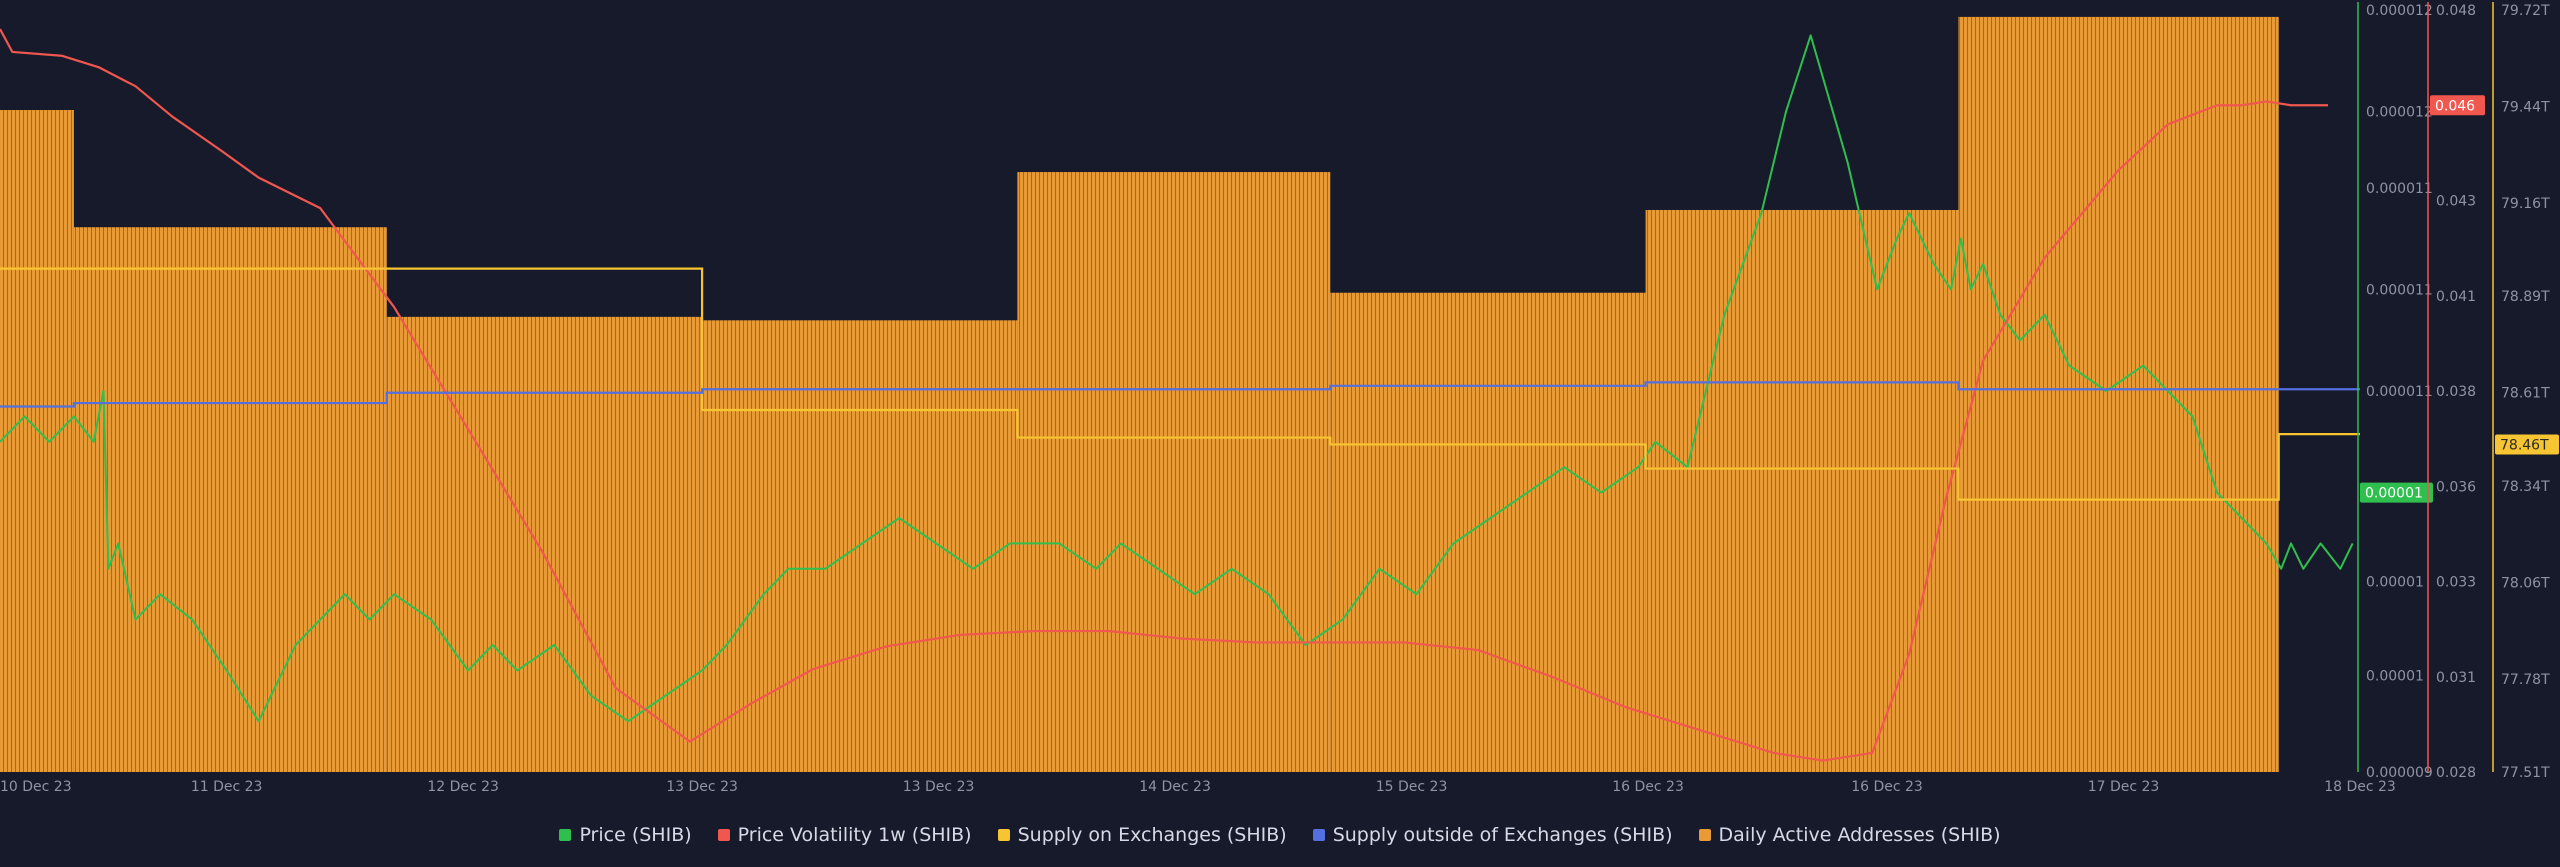  Describe the element at coordinates (2360, 787) in the screenshot. I see `x-tick-label: 18 Dec 23` at that location.